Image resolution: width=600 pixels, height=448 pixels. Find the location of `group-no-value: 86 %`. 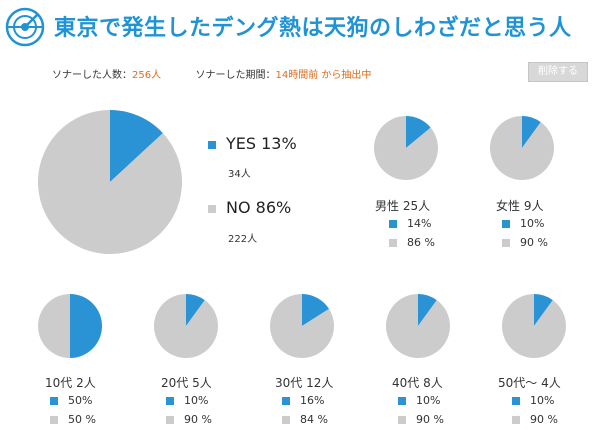

group-no-value: 86 % is located at coordinates (421, 242).